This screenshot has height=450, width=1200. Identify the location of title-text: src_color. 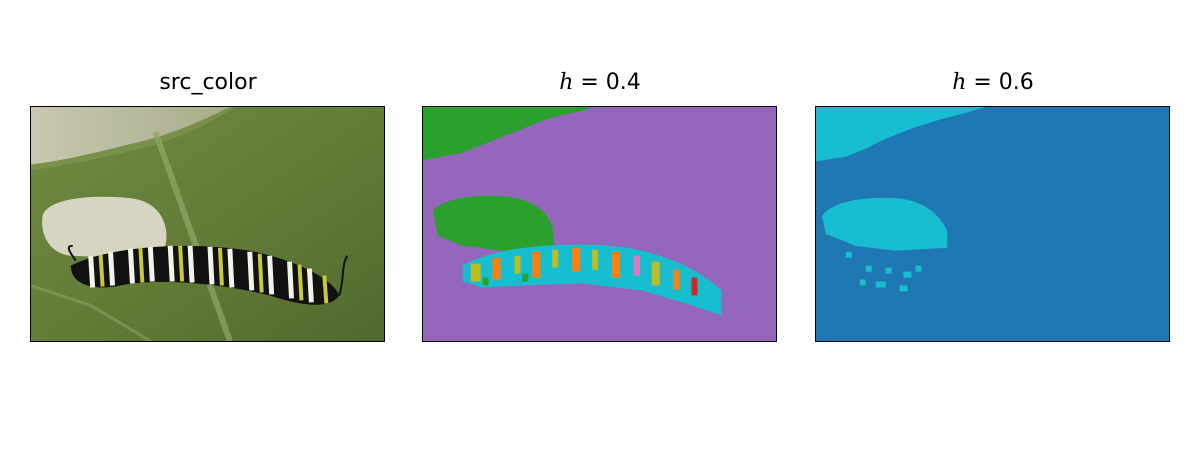
(208, 82).